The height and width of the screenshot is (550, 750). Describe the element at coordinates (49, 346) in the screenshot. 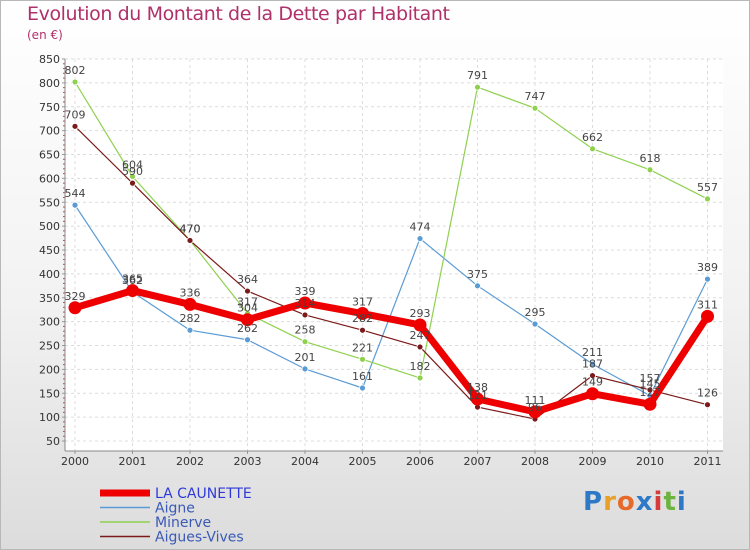

I see `y-tick-label: 250` at that location.